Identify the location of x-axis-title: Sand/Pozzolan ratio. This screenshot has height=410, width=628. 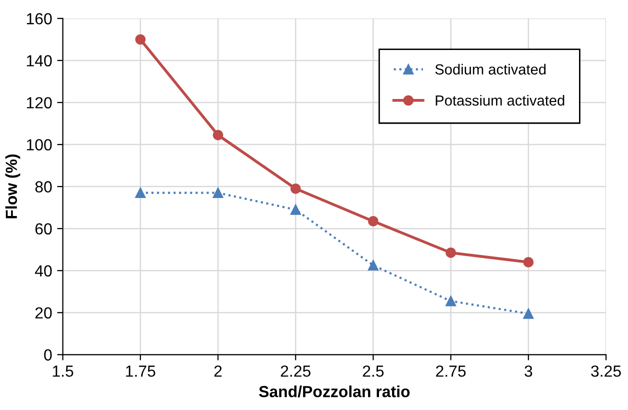
(334, 392).